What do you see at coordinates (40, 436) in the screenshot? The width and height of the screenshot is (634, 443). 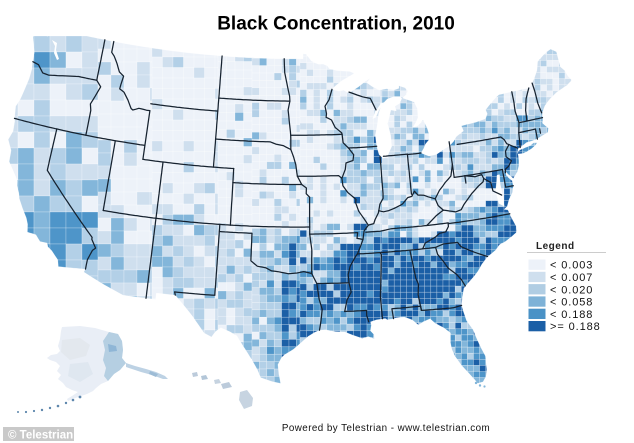 I see `svg-text: © Telestrian` at bounding box center [40, 436].